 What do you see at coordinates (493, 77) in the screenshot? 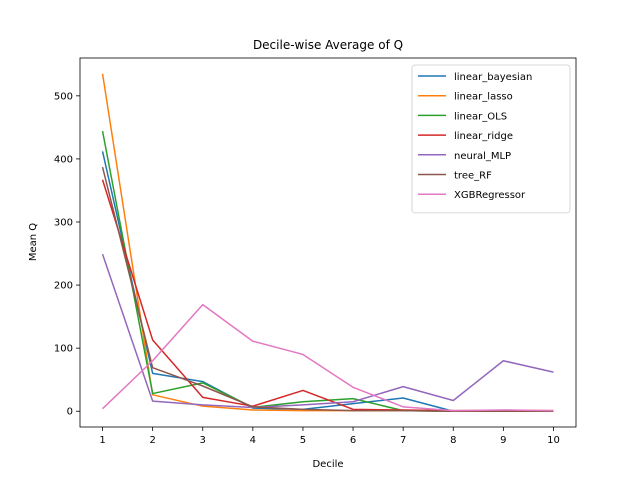
I see `legend-entry: linear_bayesian` at bounding box center [493, 77].